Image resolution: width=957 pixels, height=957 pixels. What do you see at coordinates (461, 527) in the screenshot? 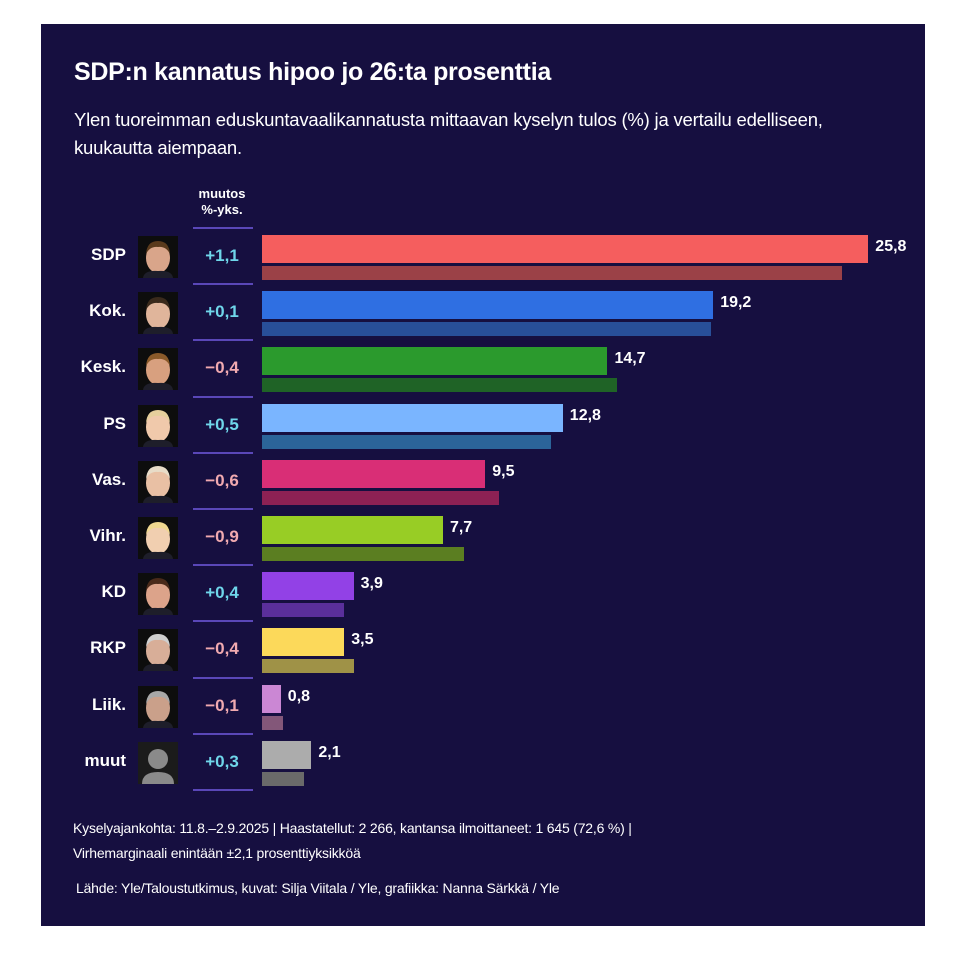
I see `value-label: 7,7` at bounding box center [461, 527].